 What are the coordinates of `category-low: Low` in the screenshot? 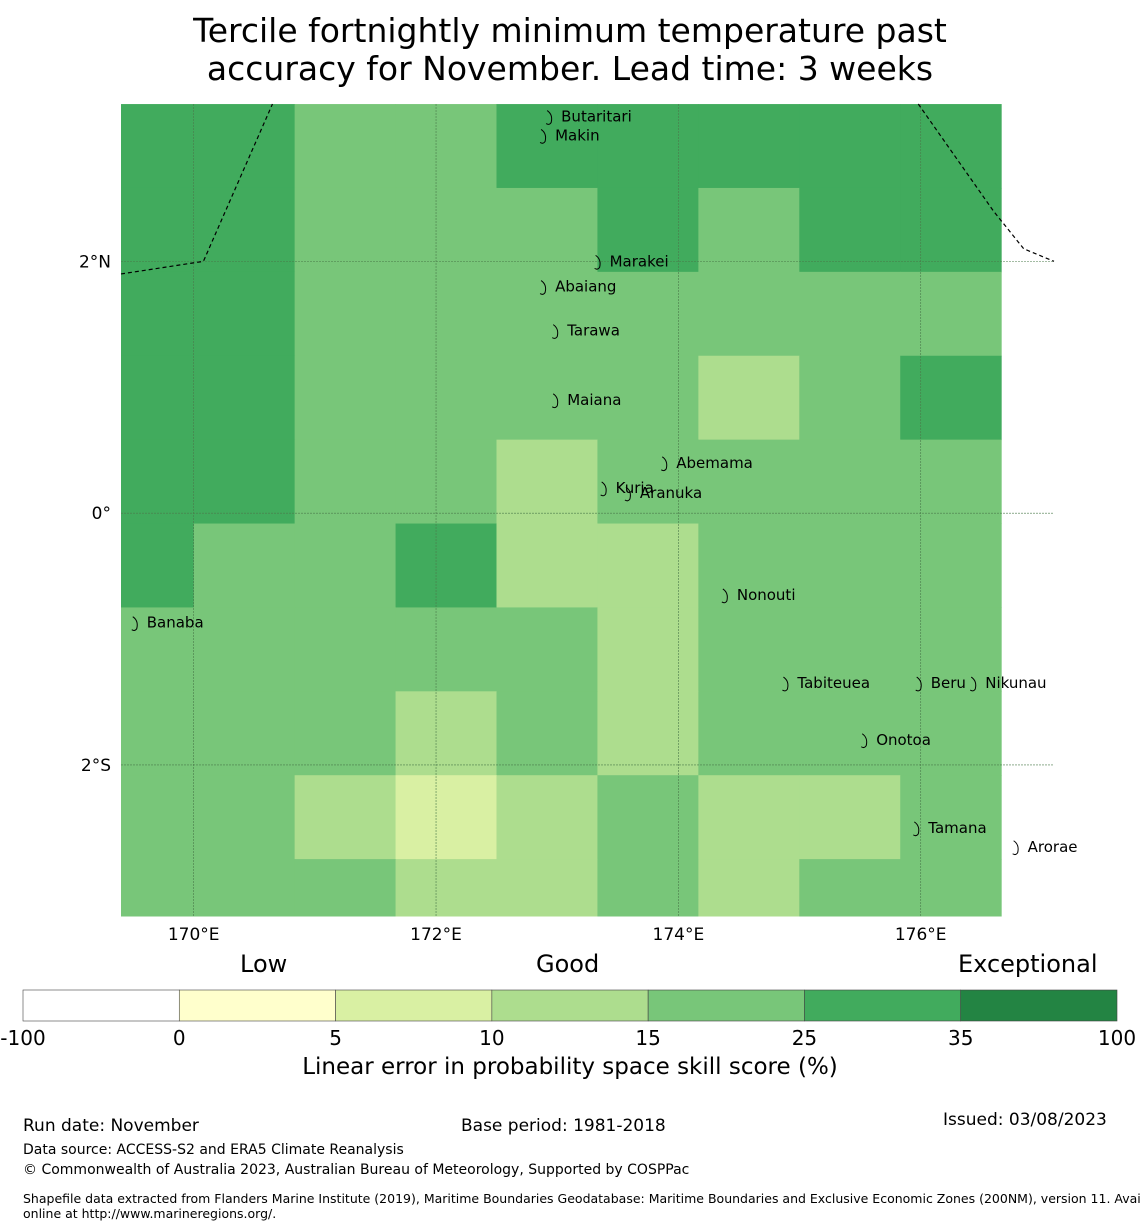 It's located at (264, 964).